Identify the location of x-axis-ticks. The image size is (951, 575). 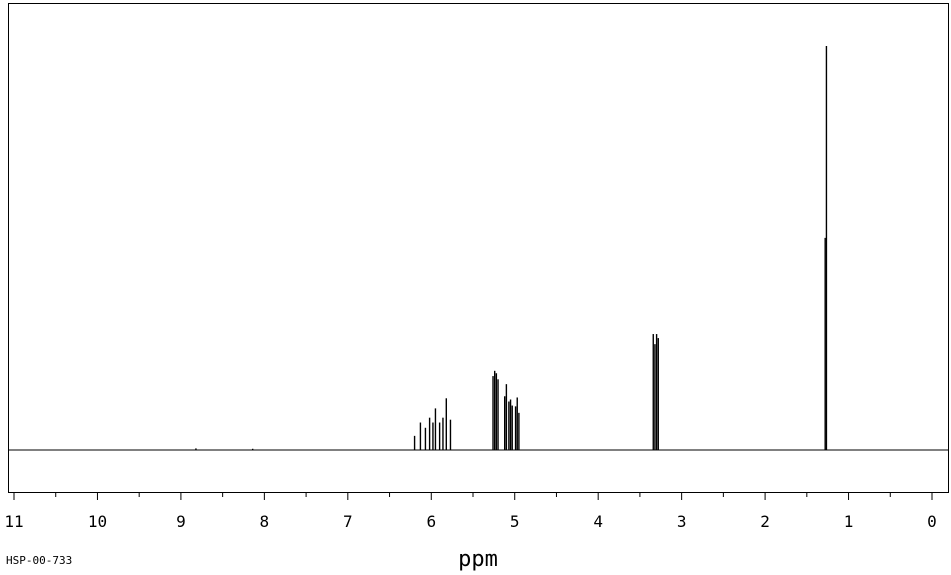
(473, 496).